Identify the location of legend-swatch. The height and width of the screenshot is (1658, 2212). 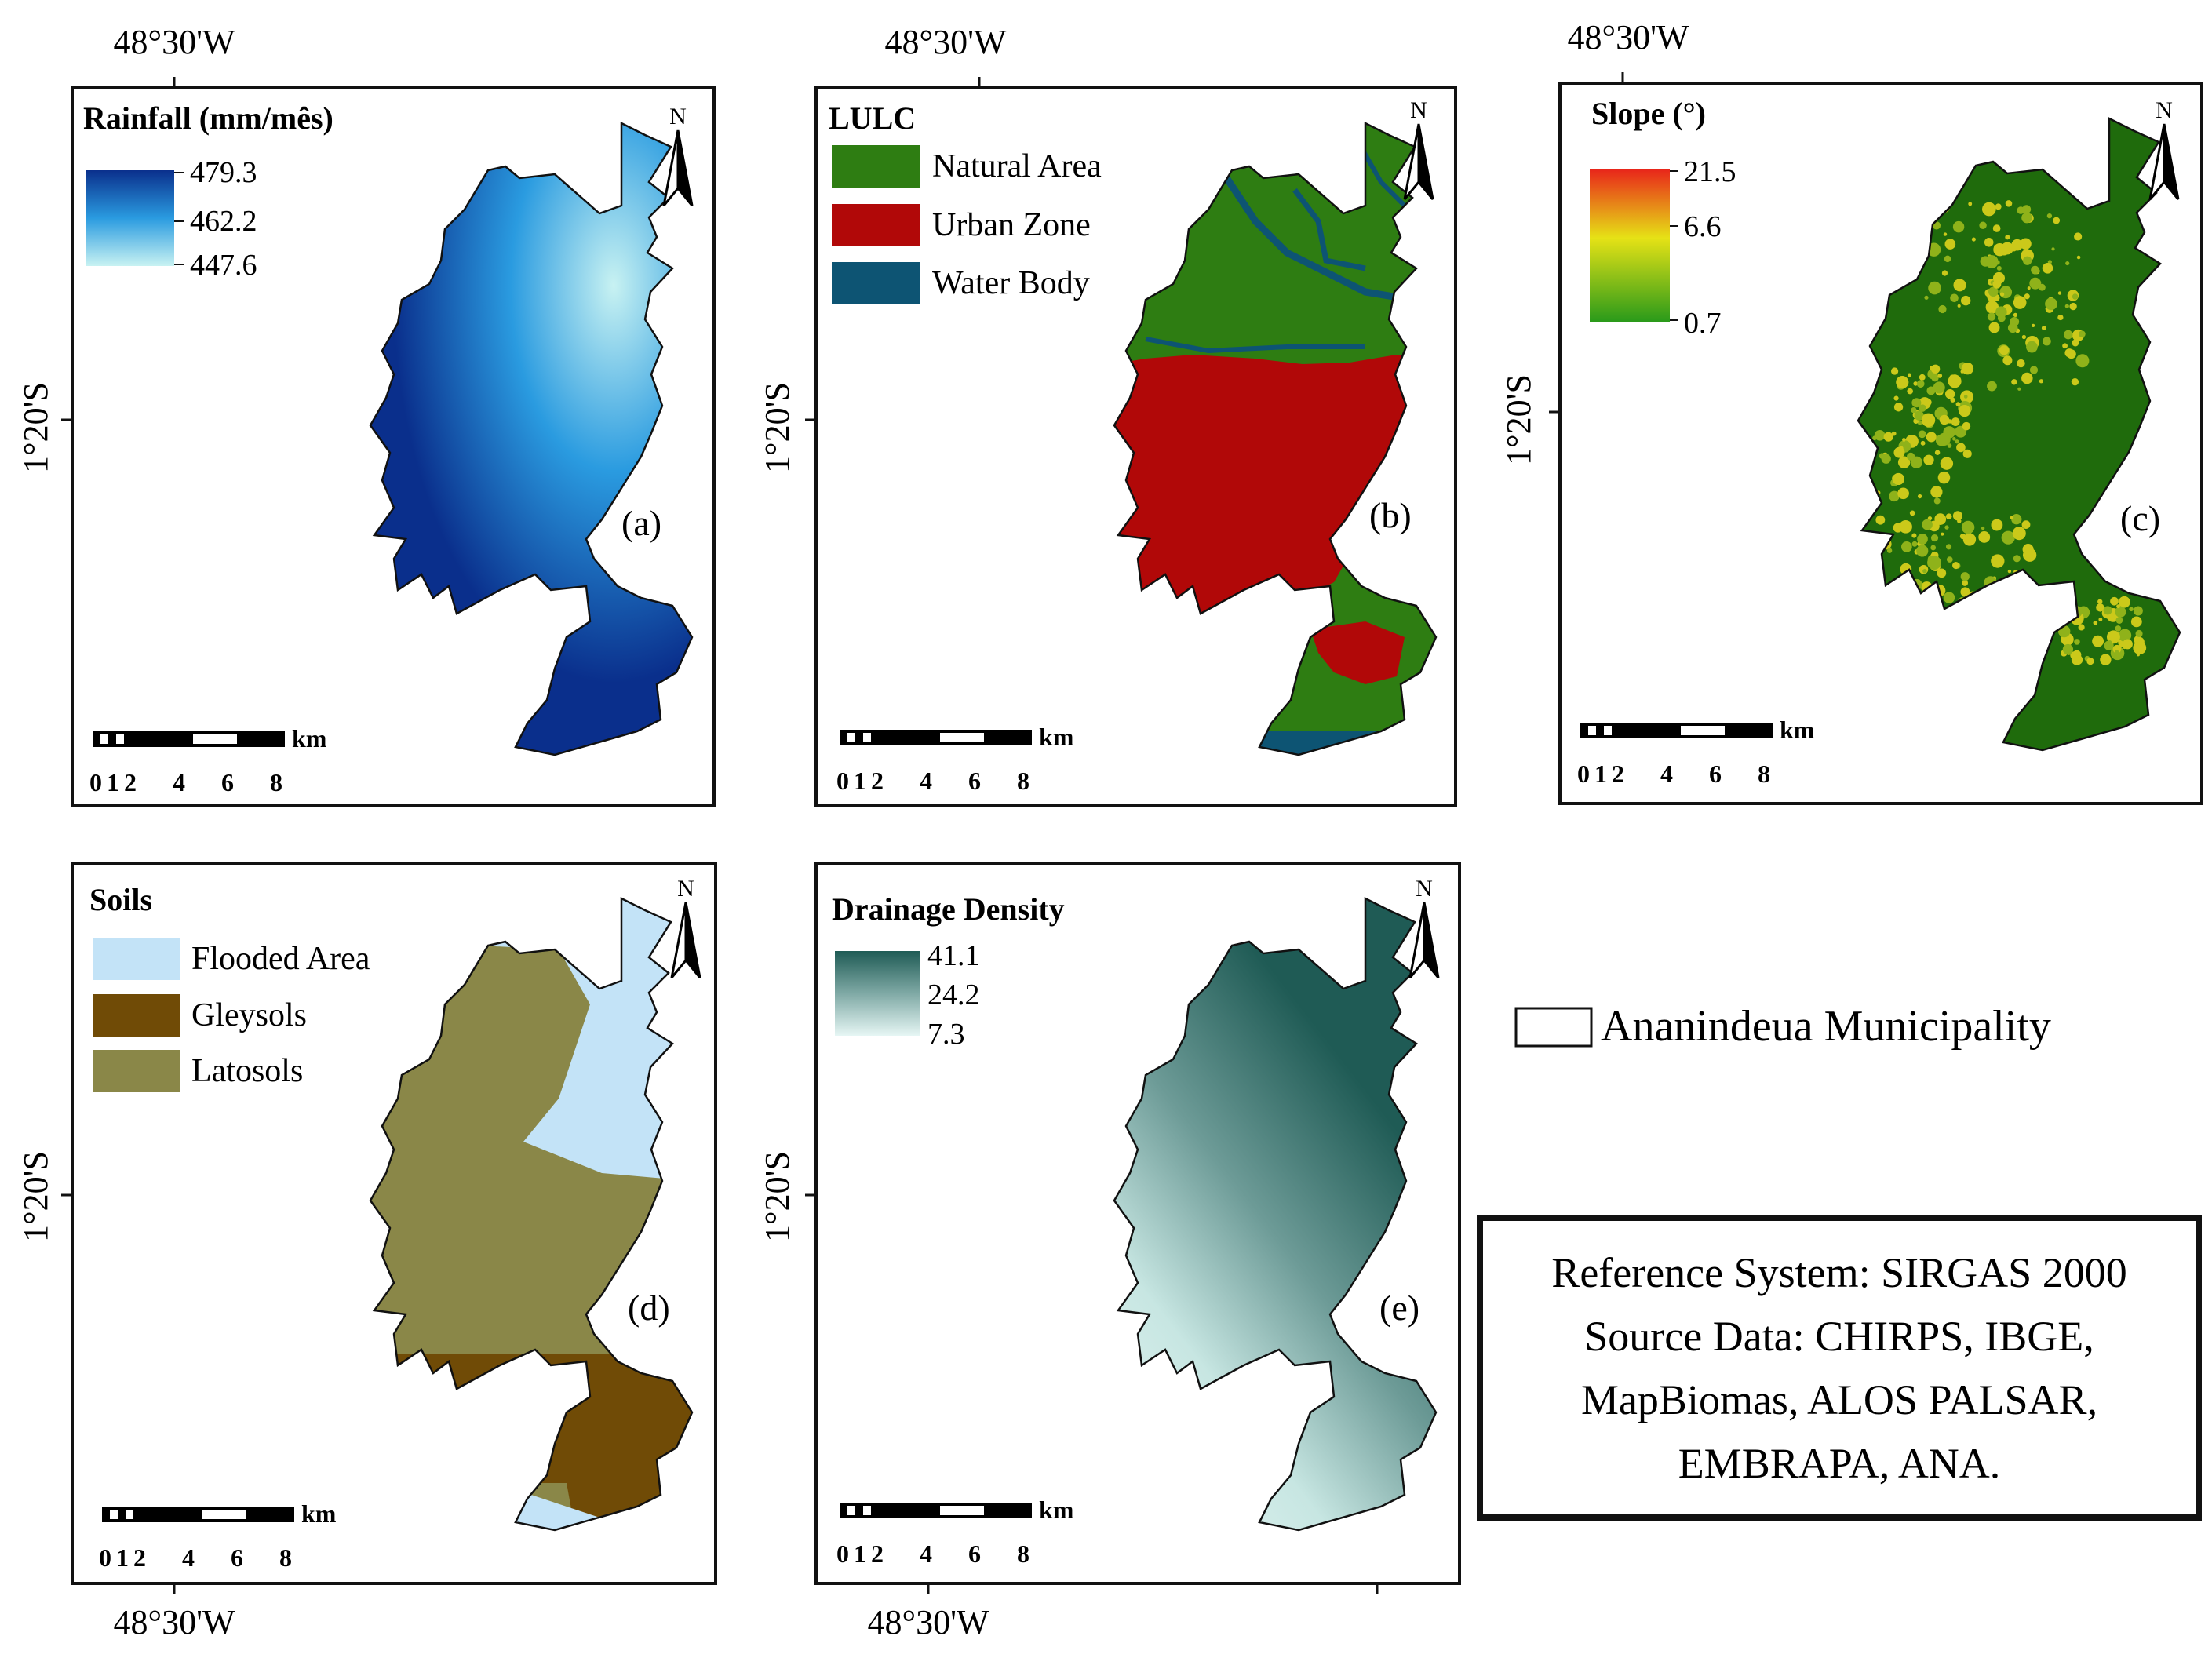
(136, 959).